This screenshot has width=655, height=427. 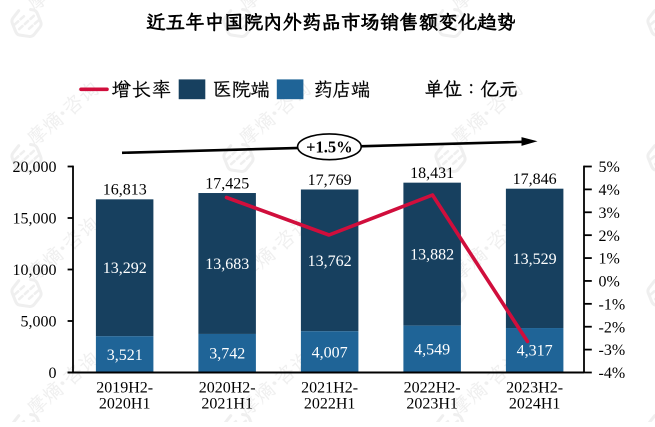 I want to click on svg-text: 3%, so click(x=609, y=213).